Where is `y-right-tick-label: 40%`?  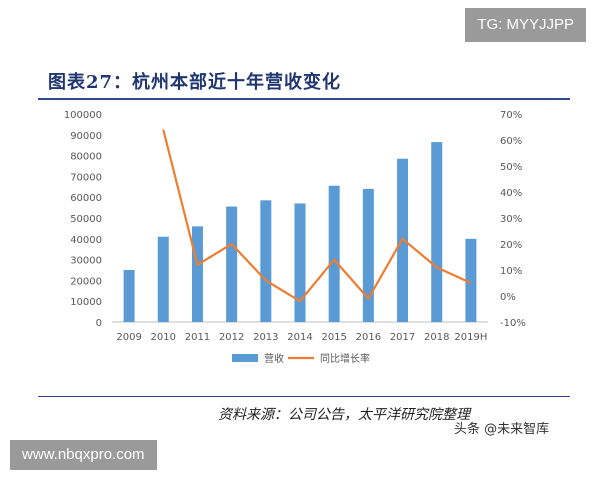 y-right-tick-label: 40% is located at coordinates (511, 193).